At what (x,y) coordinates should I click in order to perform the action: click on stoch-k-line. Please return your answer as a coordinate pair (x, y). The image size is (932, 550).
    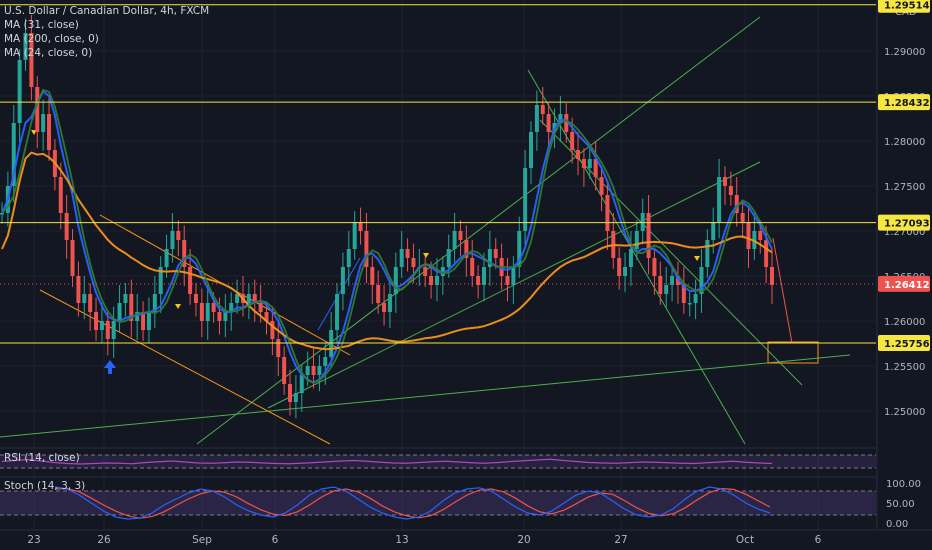
    Looking at the image, I should click on (412, 503).